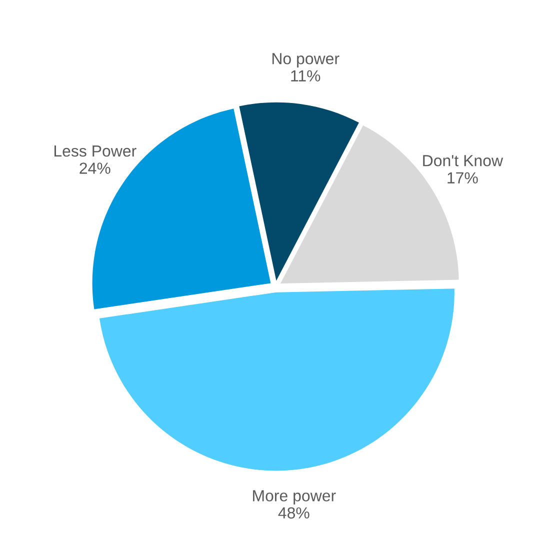  What do you see at coordinates (305, 76) in the screenshot?
I see `data-label: 11%` at bounding box center [305, 76].